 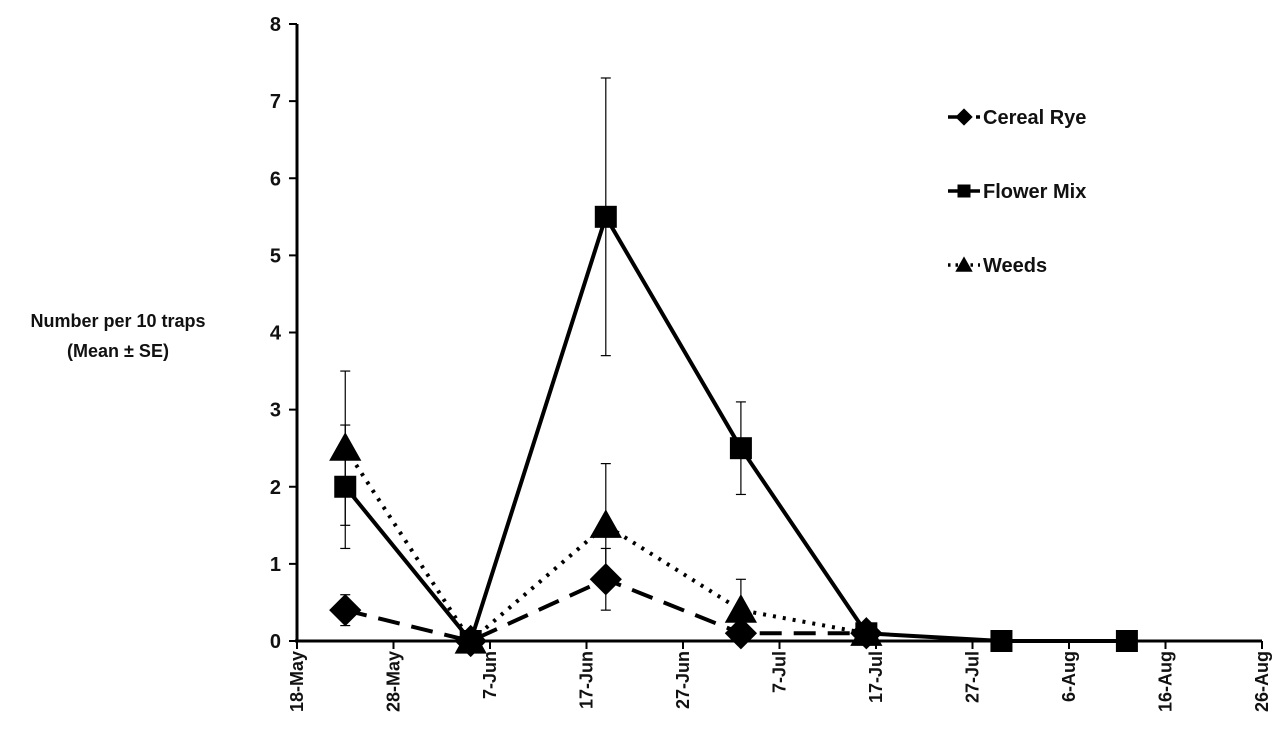 I want to click on x-tick-label: 28-May, so click(x=394, y=681).